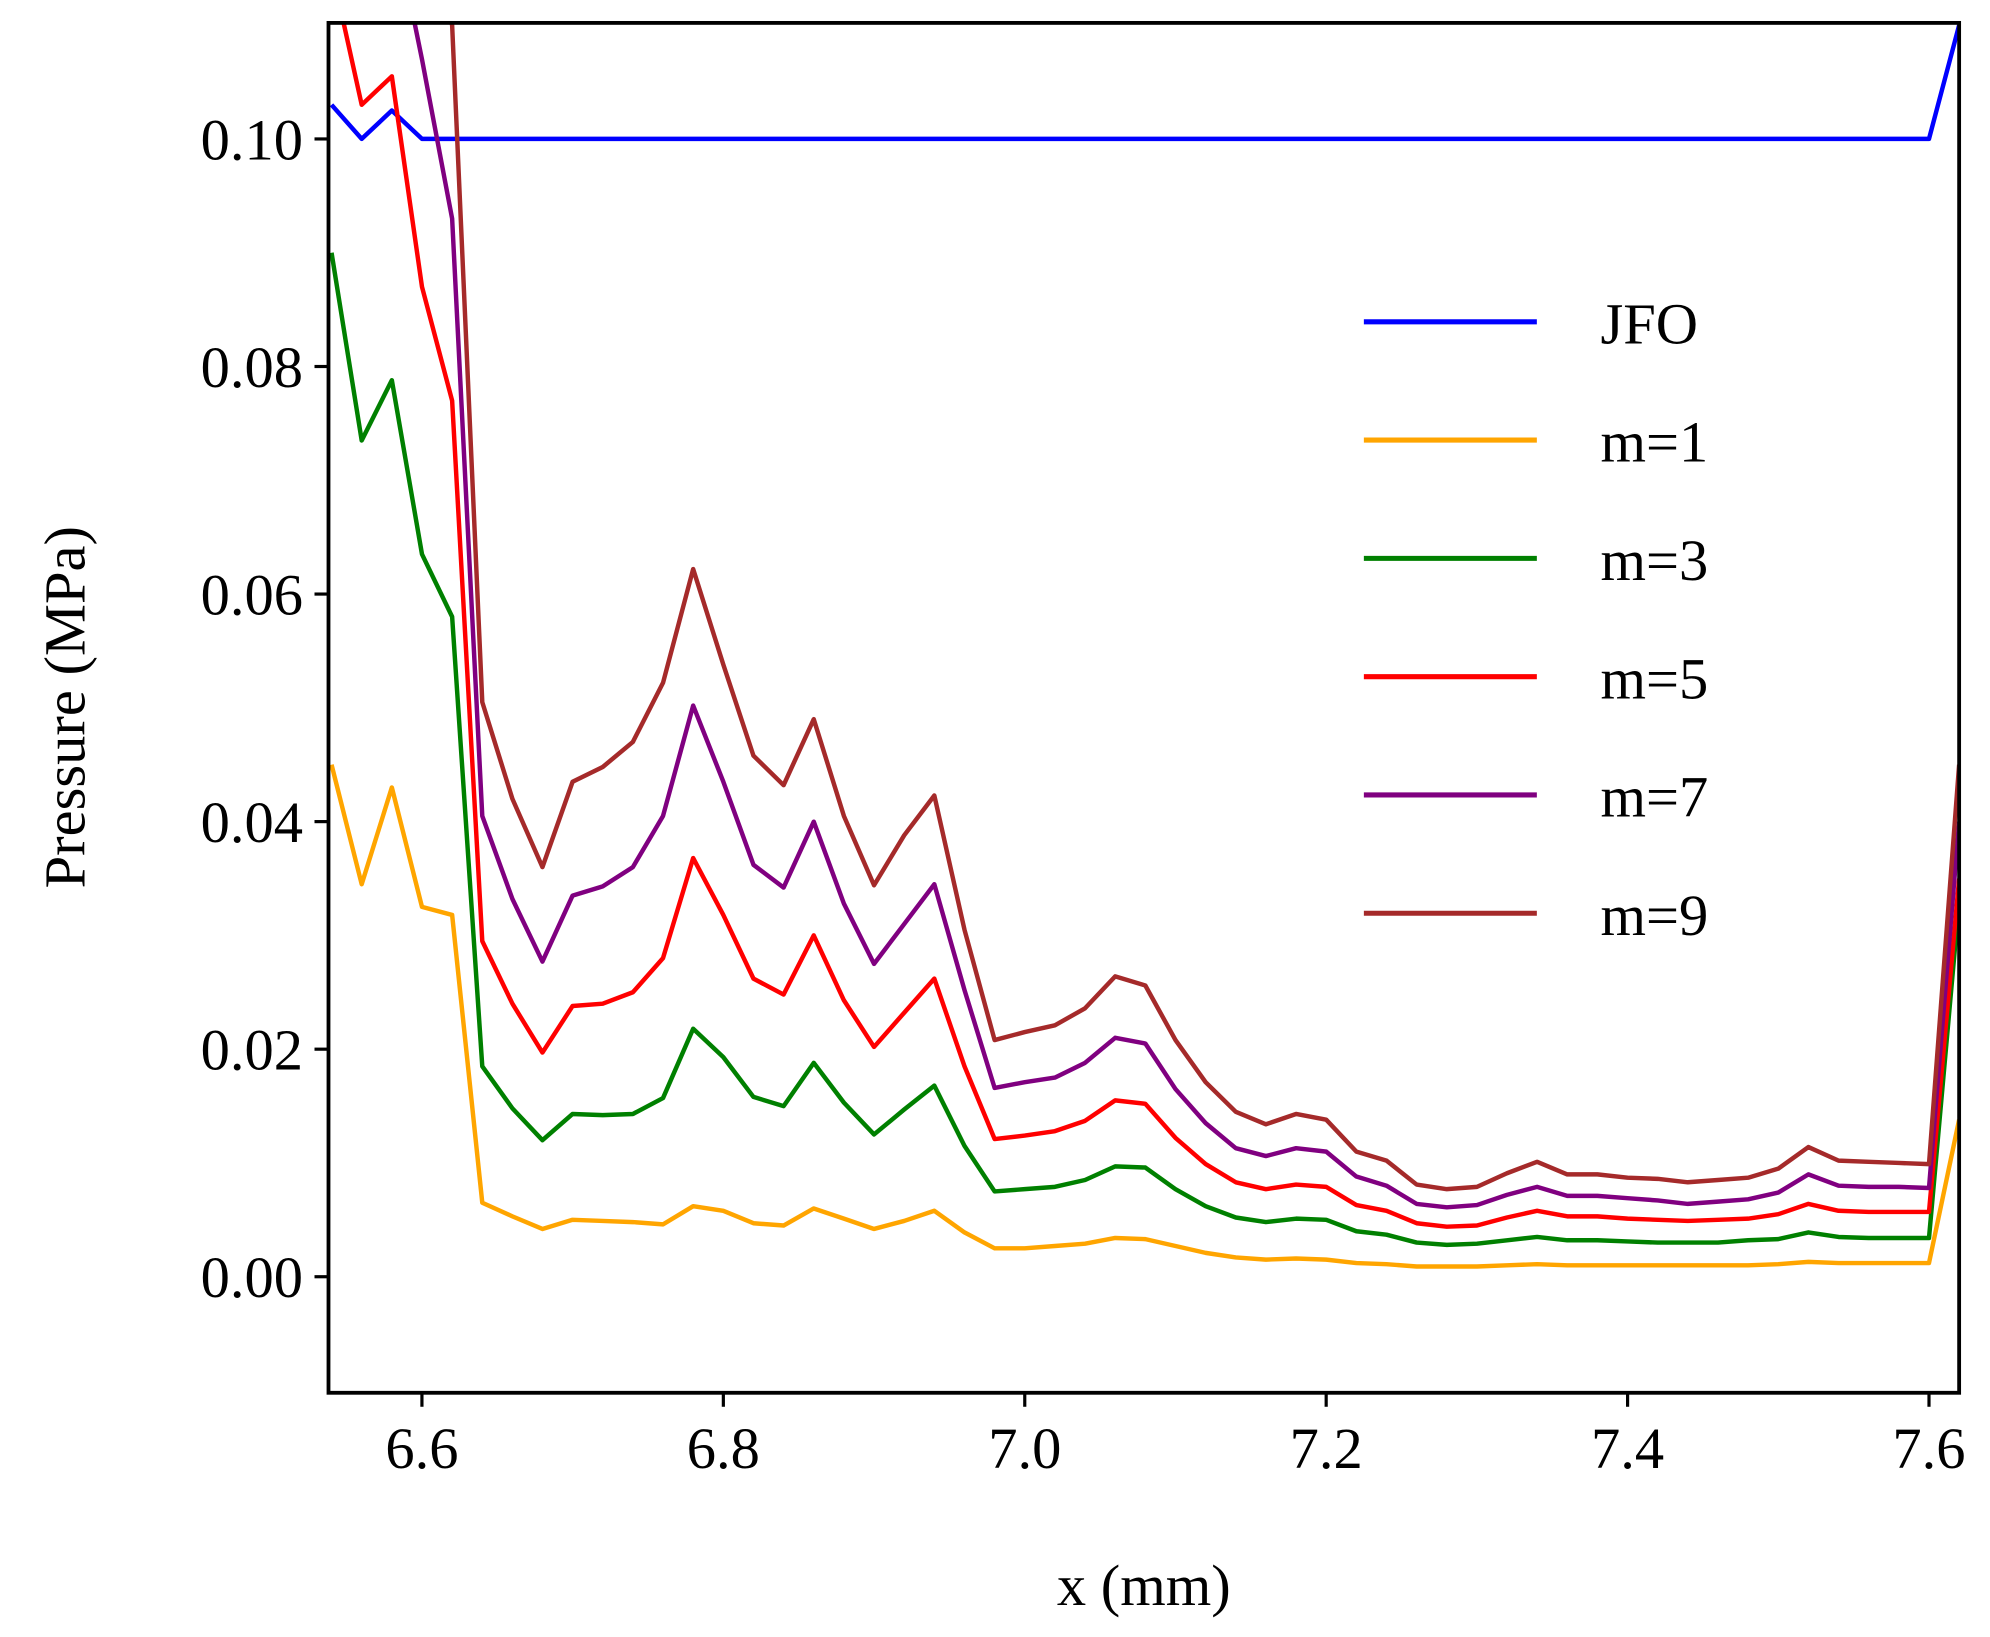 The image size is (1990, 1637). I want to click on x-axis-label: x (mm), so click(1144, 1585).